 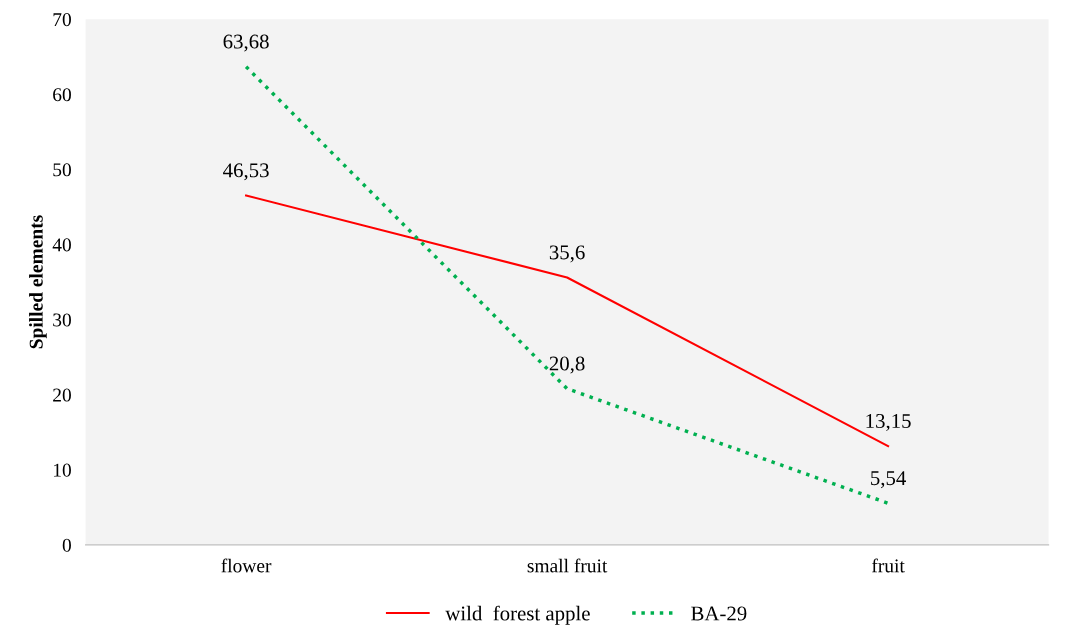 What do you see at coordinates (888, 422) in the screenshot?
I see `data-label: 13,15` at bounding box center [888, 422].